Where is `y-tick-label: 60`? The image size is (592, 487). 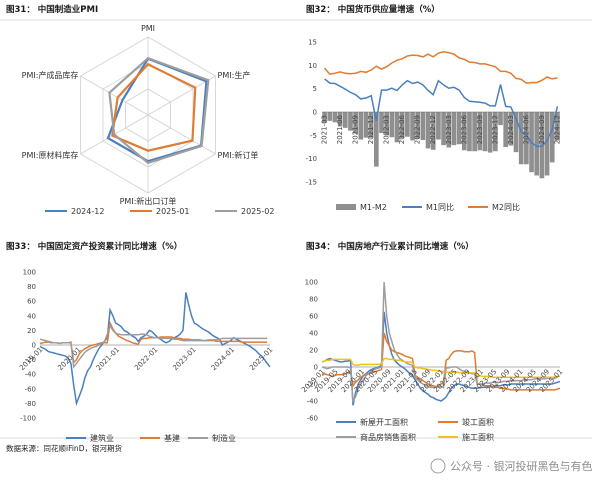 y-tick-label: 60 is located at coordinates (313, 317).